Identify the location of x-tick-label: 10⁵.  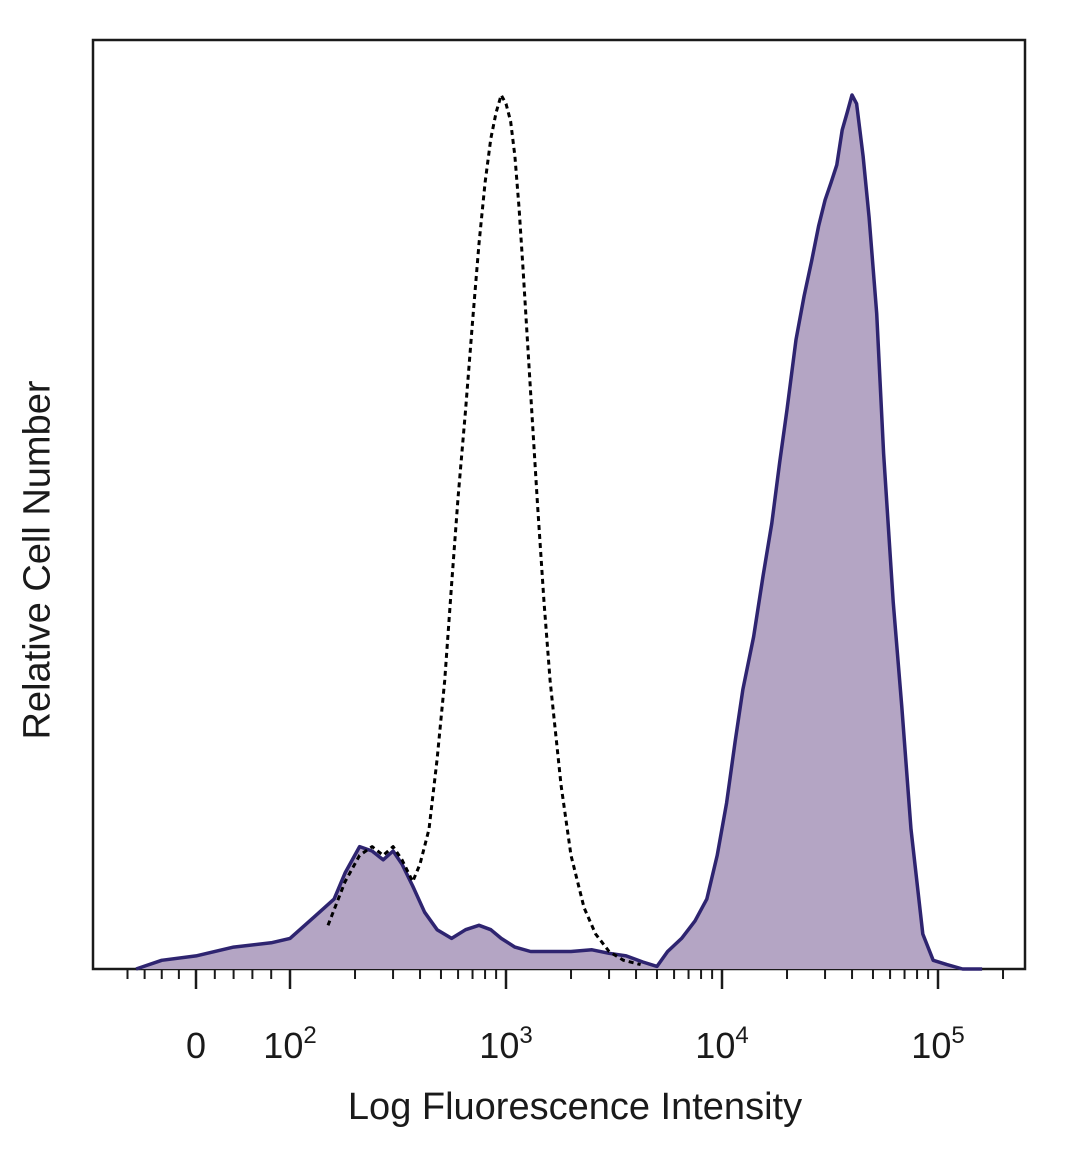
(937, 1044).